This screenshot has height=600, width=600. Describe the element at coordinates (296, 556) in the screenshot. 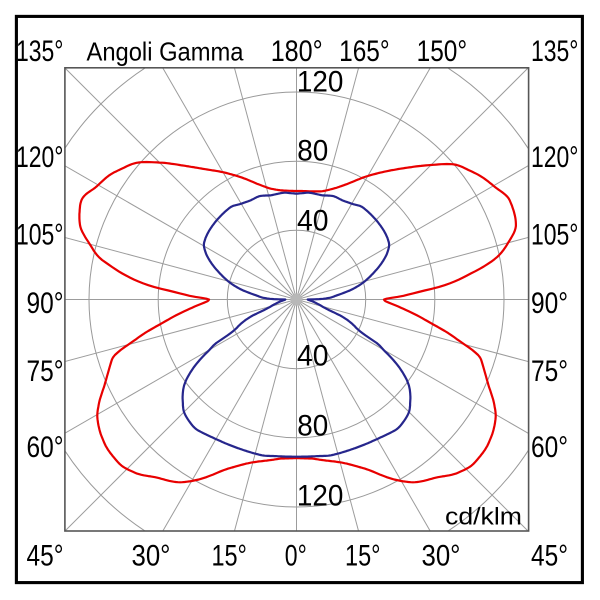

I see `svg-text: 0°` at that location.